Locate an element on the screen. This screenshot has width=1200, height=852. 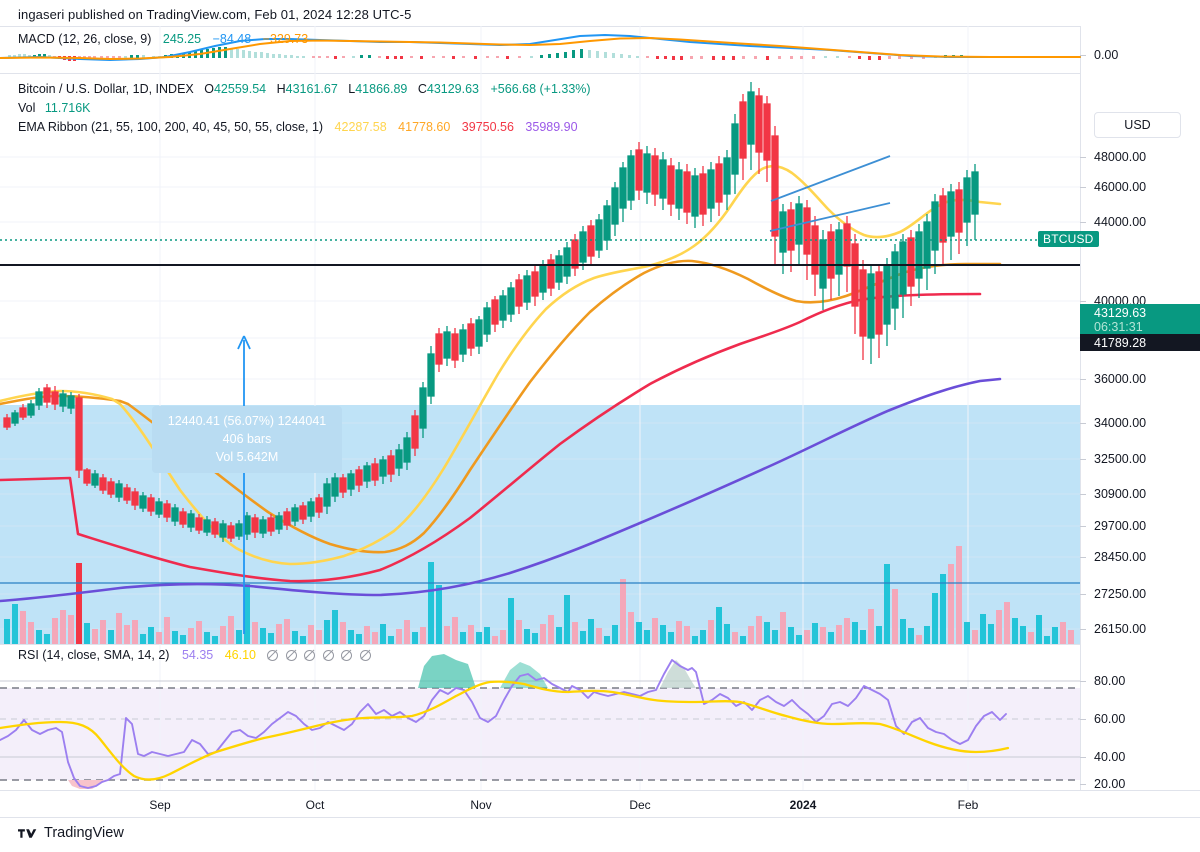
rsi-ma-line is located at coordinates (505, 730).